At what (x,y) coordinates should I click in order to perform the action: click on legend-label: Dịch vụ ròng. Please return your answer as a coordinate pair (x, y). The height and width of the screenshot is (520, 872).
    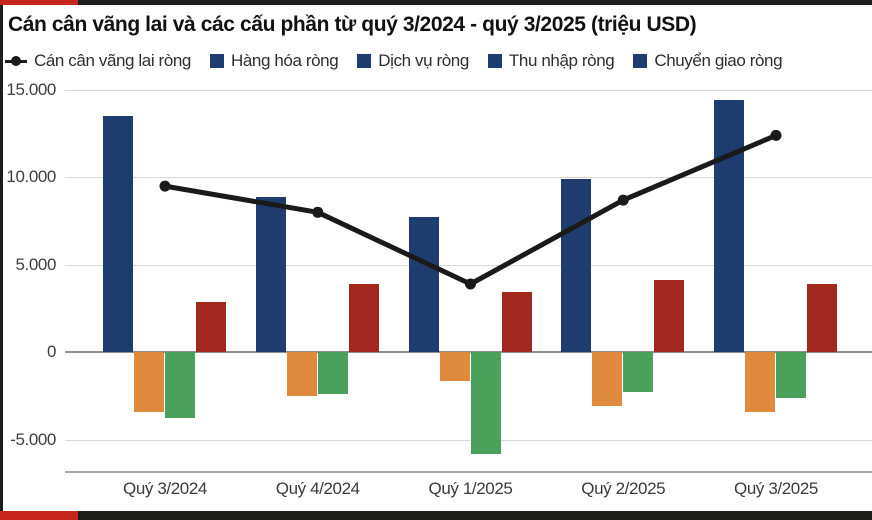
    Looking at the image, I should click on (423, 60).